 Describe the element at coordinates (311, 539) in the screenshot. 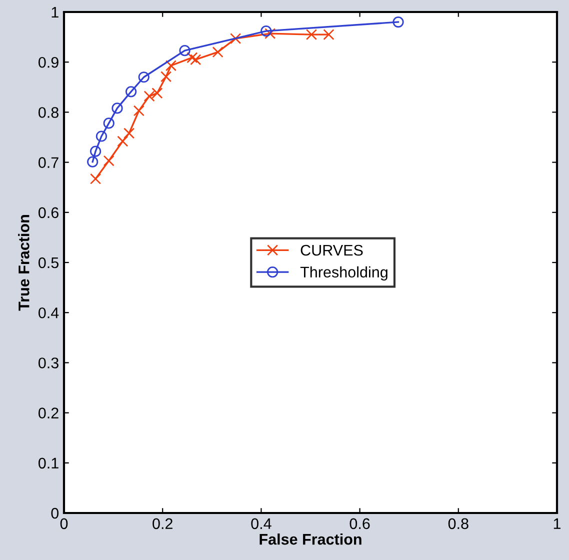

I see `x-axis-title: False Fraction` at that location.